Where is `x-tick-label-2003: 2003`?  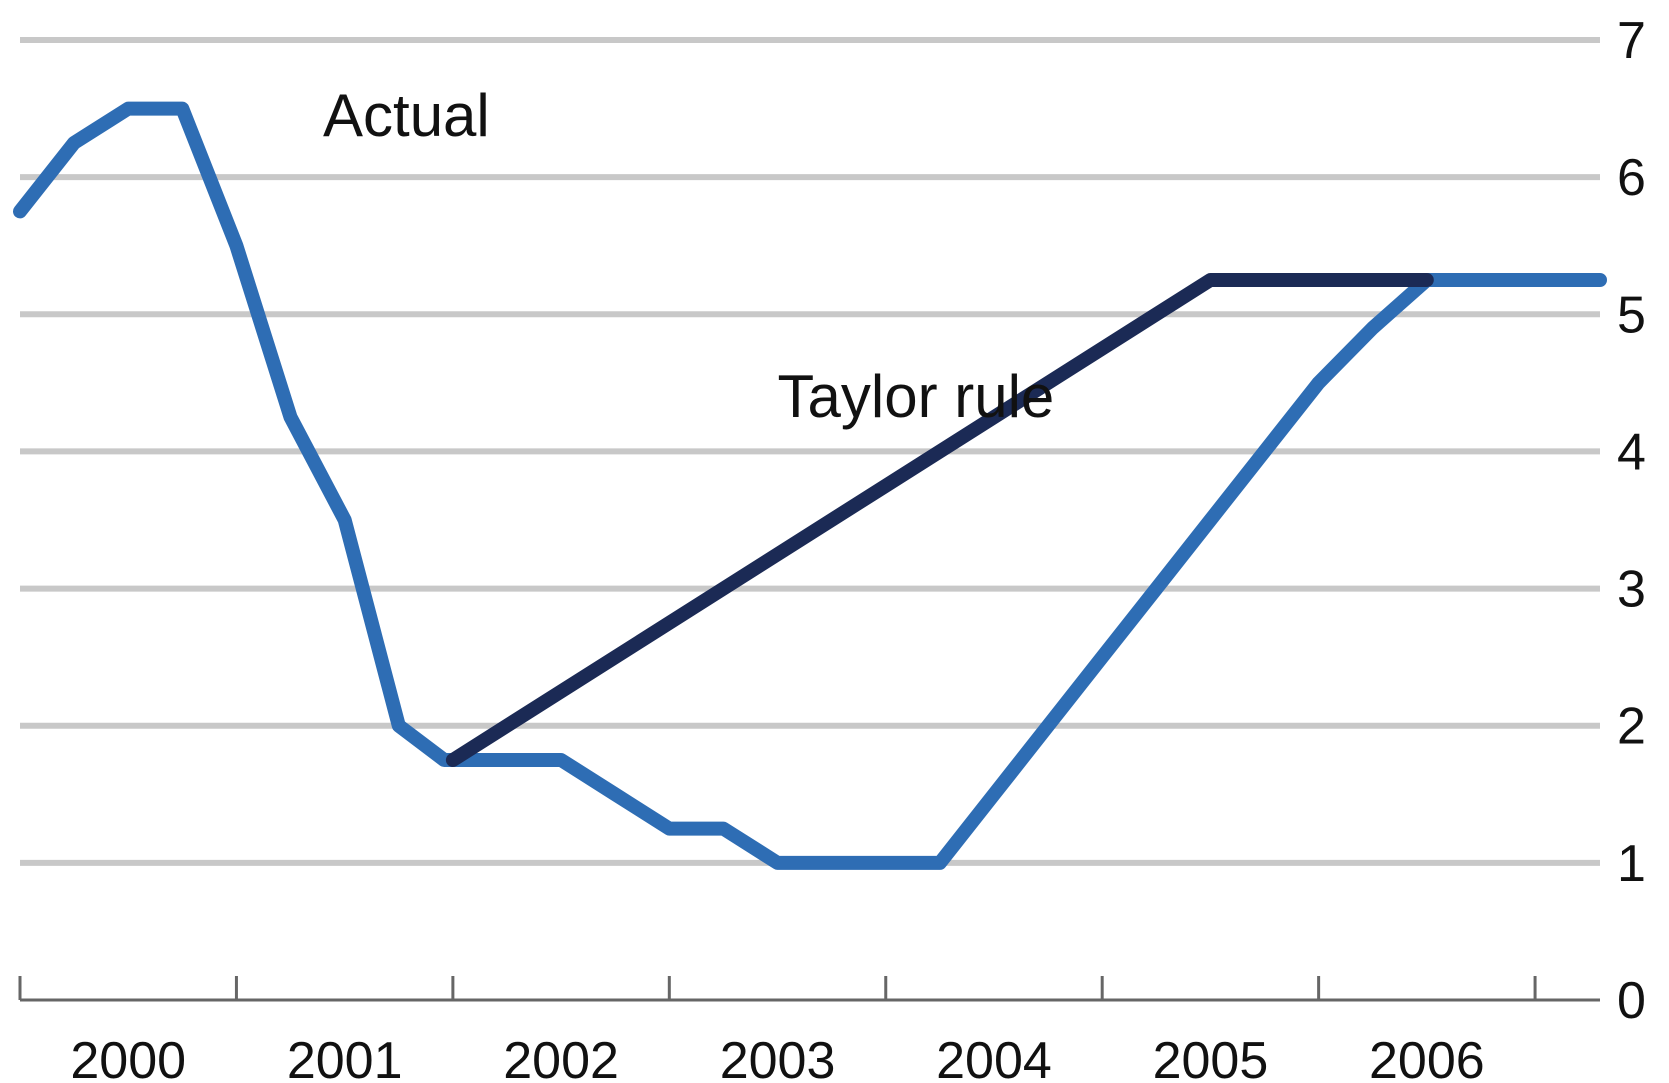 x-tick-label-2003: 2003 is located at coordinates (778, 1057).